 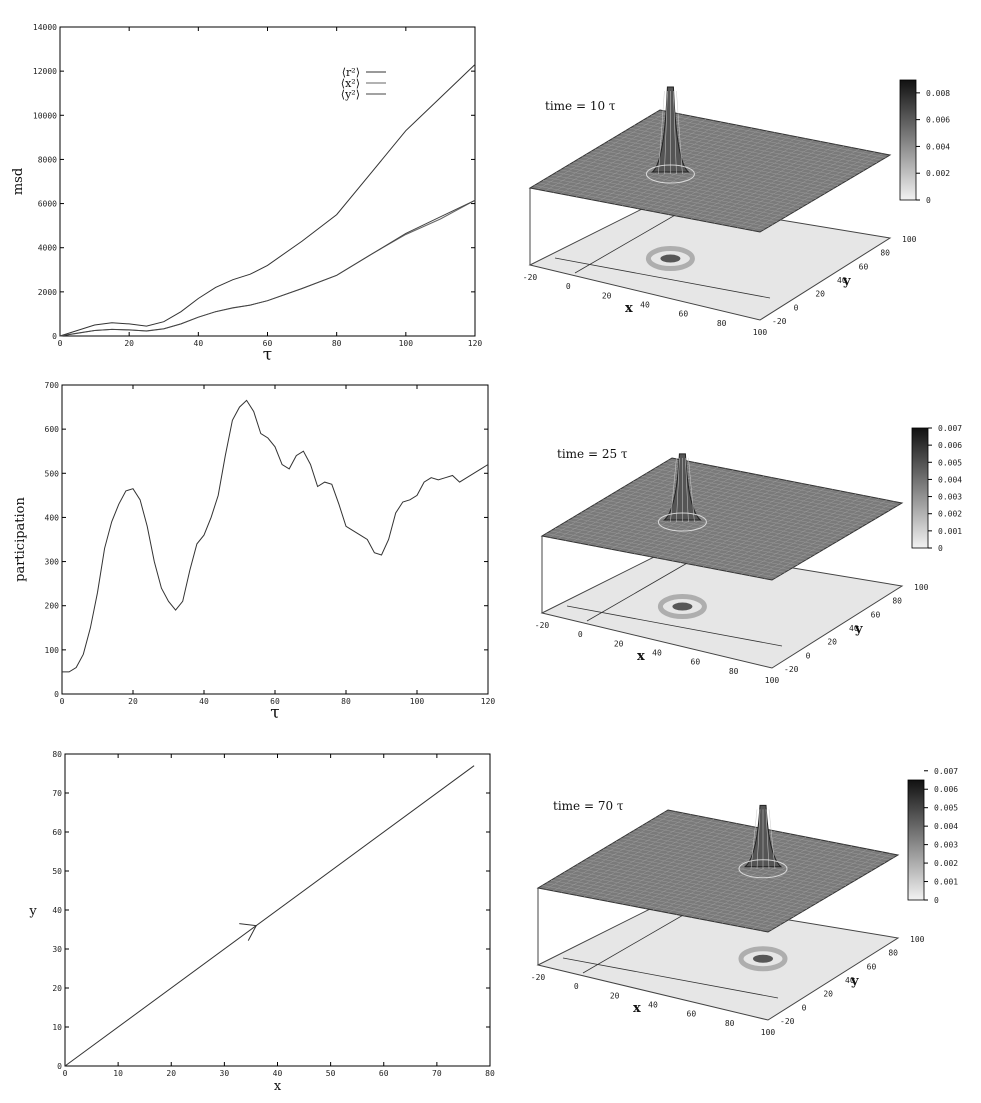 I want to click on y-axis-label: msd, so click(x=18, y=181).